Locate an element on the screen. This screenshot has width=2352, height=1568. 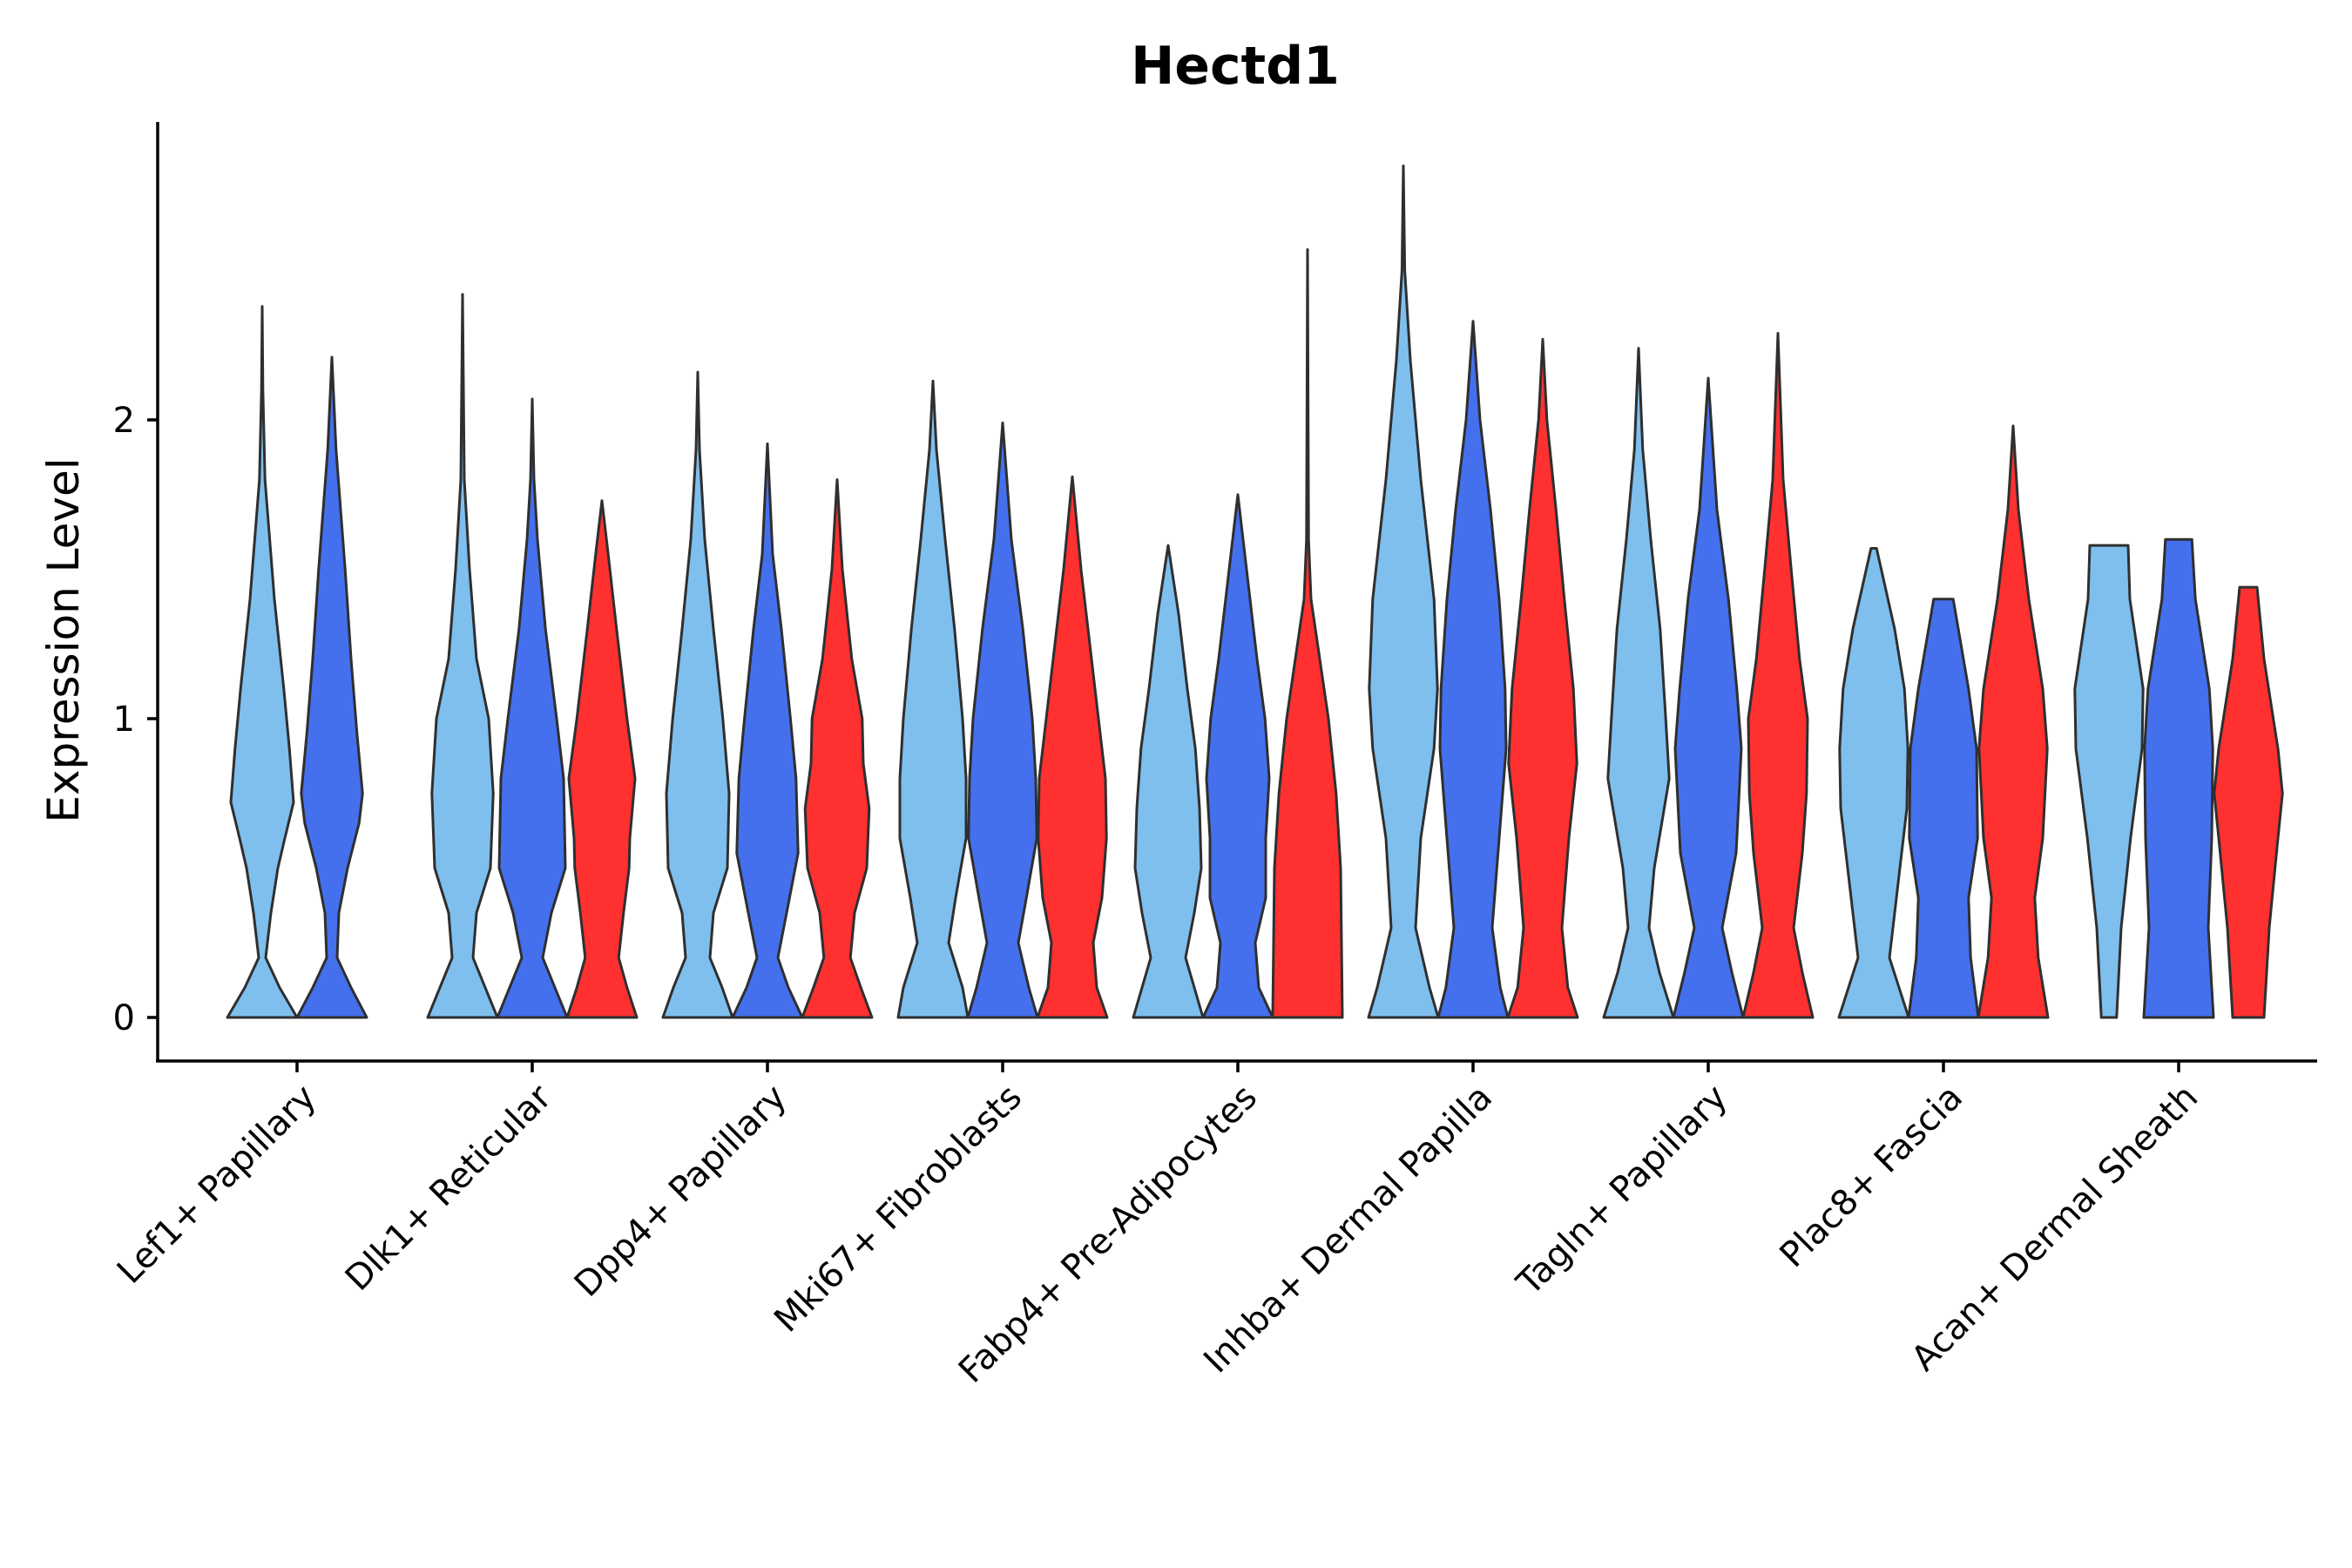
x-tick-label-2: Dpp4+ Papillary is located at coordinates (680, 1191).